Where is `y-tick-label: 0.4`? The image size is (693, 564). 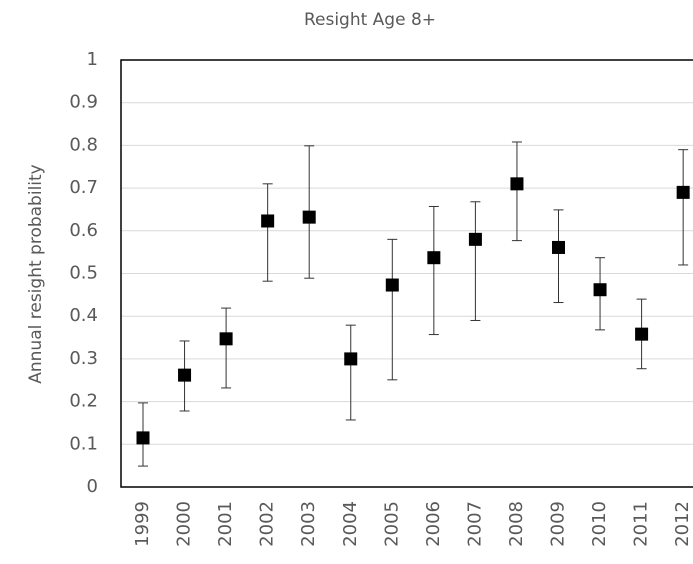 y-tick-label: 0.4 is located at coordinates (83, 315).